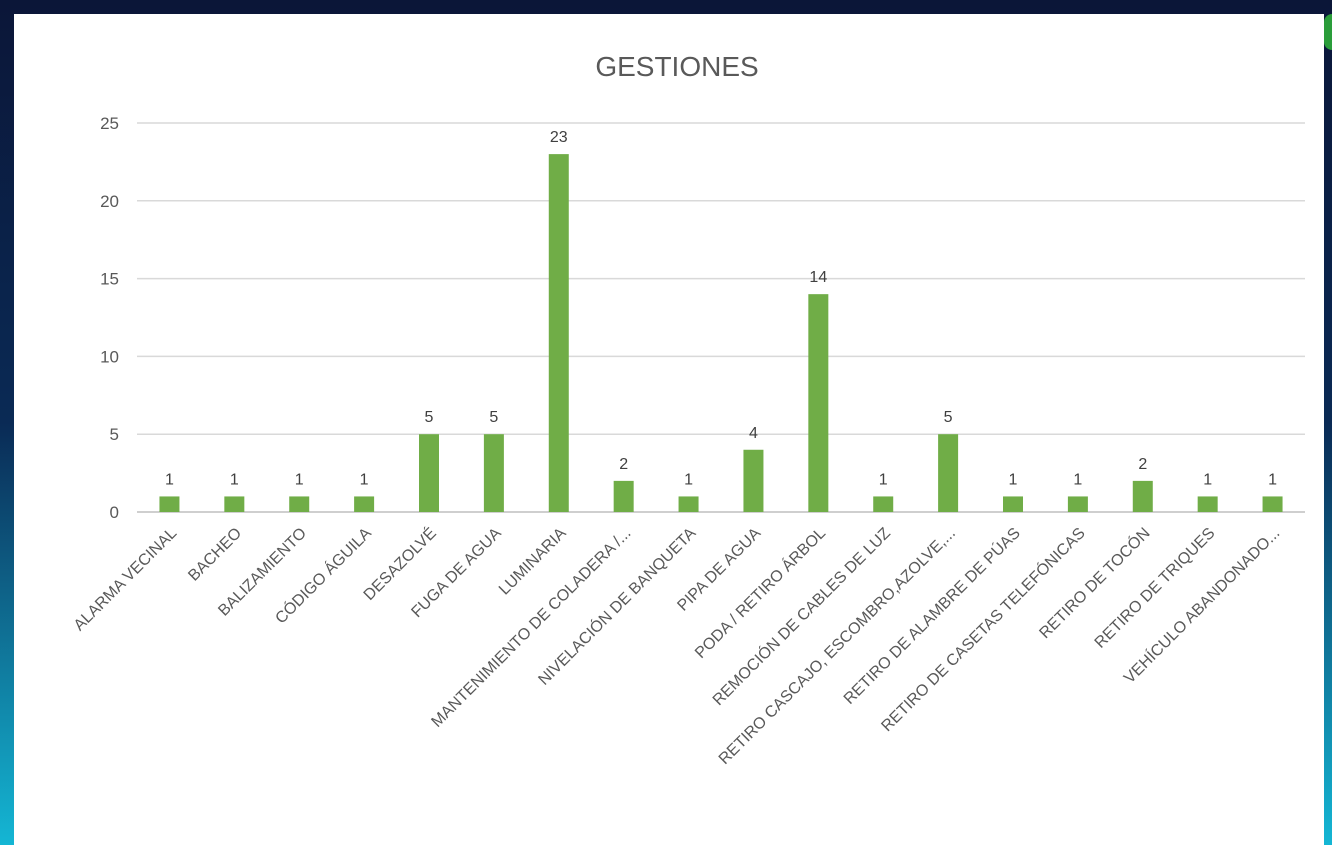  I want to click on x-tick-label: RETIRO DE TOCÓN, so click(1094, 582).